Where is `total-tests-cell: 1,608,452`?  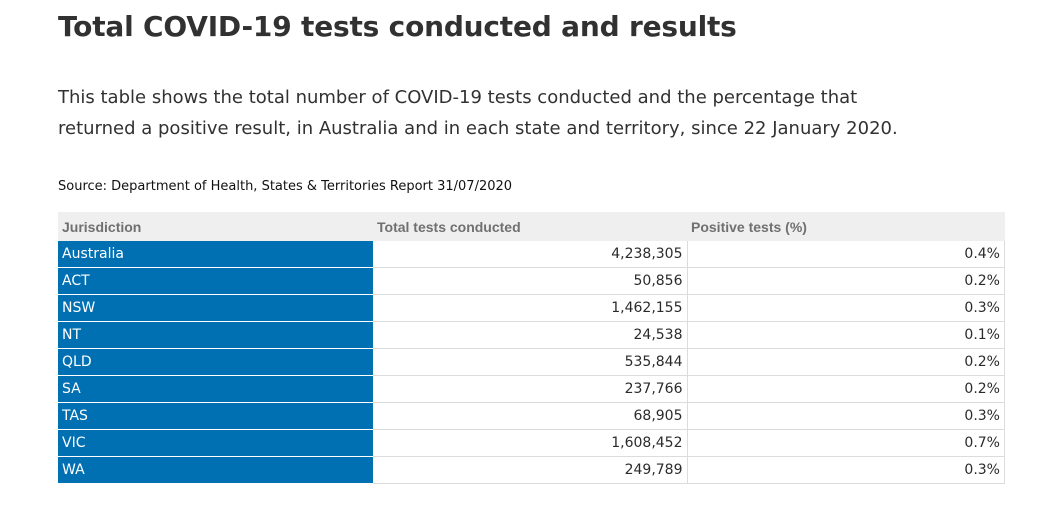
total-tests-cell: 1,608,452 is located at coordinates (530, 443).